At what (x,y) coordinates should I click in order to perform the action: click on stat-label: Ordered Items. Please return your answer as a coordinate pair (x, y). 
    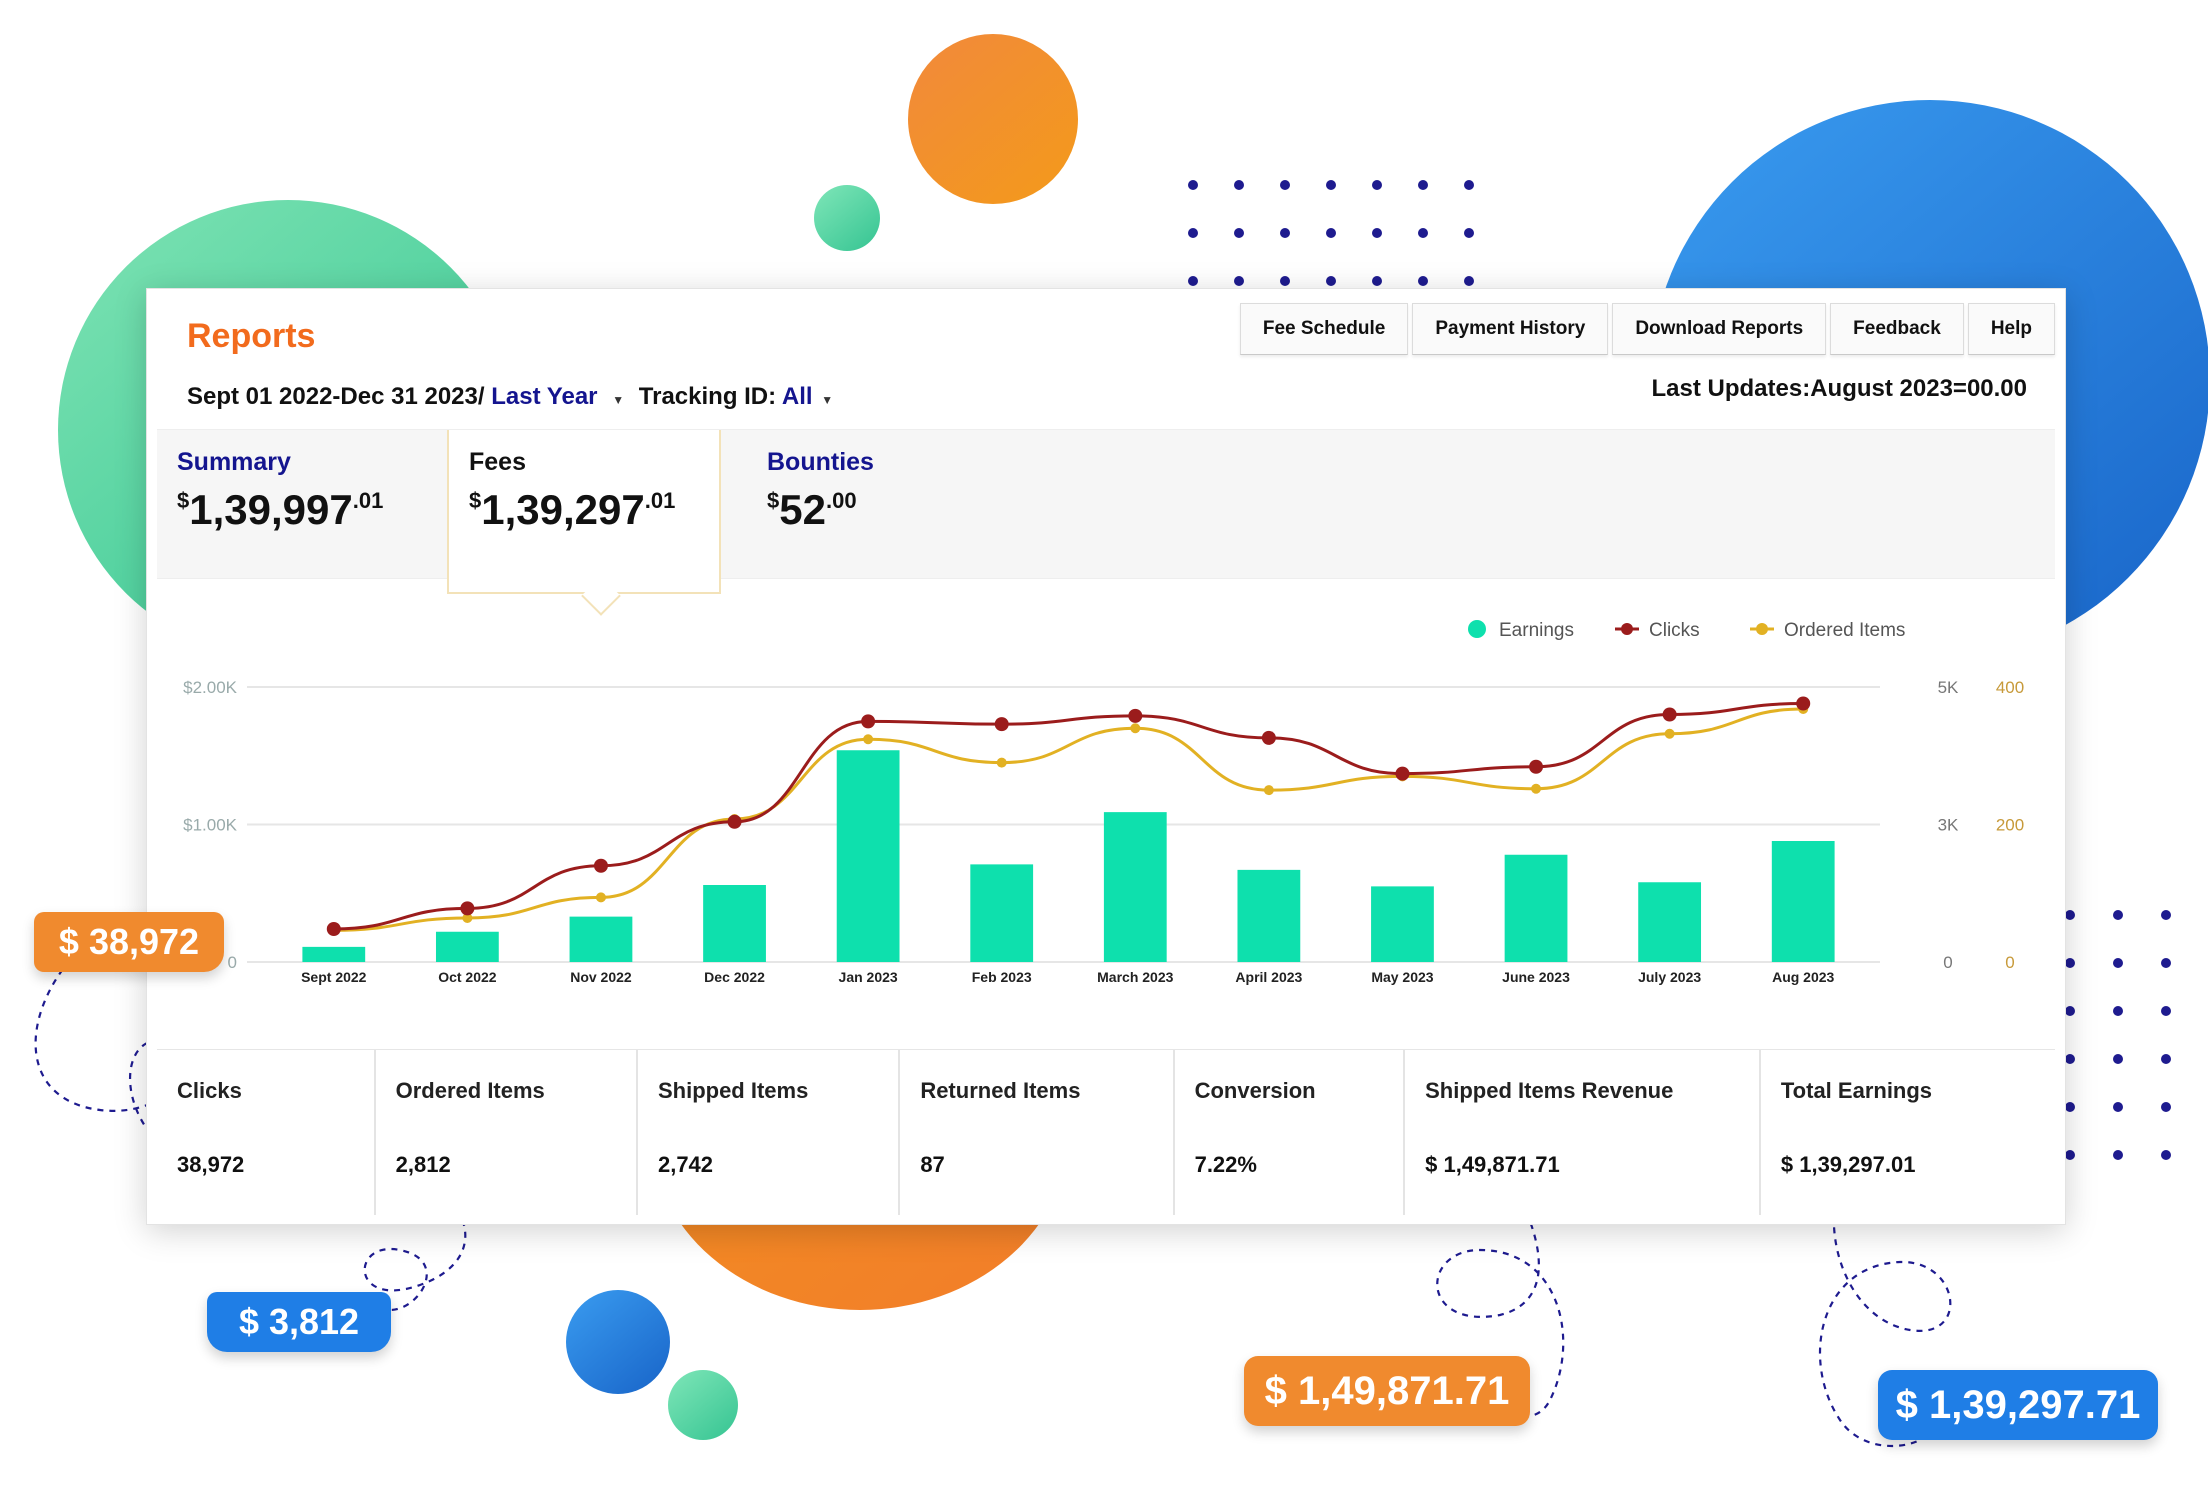
    Looking at the image, I should click on (470, 1090).